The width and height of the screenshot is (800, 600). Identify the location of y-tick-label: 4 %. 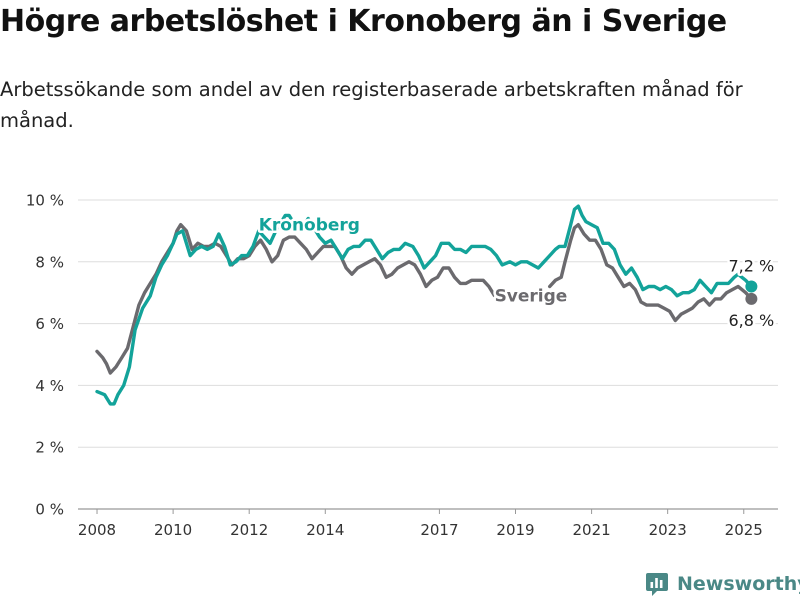
(49, 386).